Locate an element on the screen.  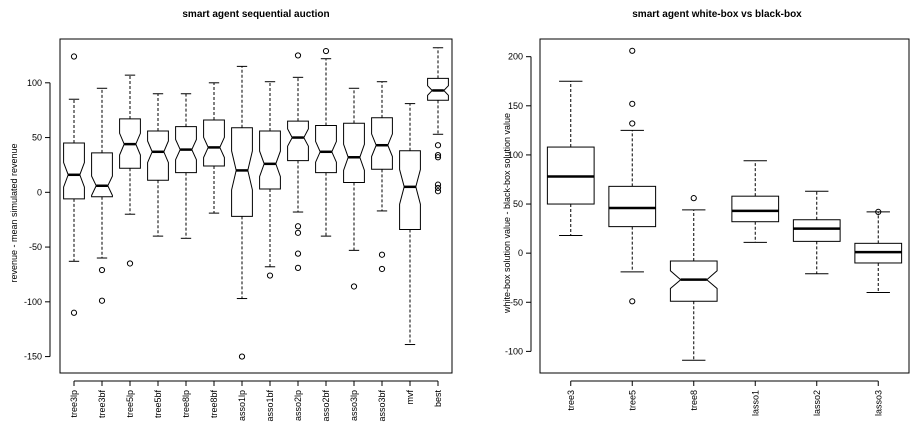
box-tree3lp is located at coordinates (74, 184).